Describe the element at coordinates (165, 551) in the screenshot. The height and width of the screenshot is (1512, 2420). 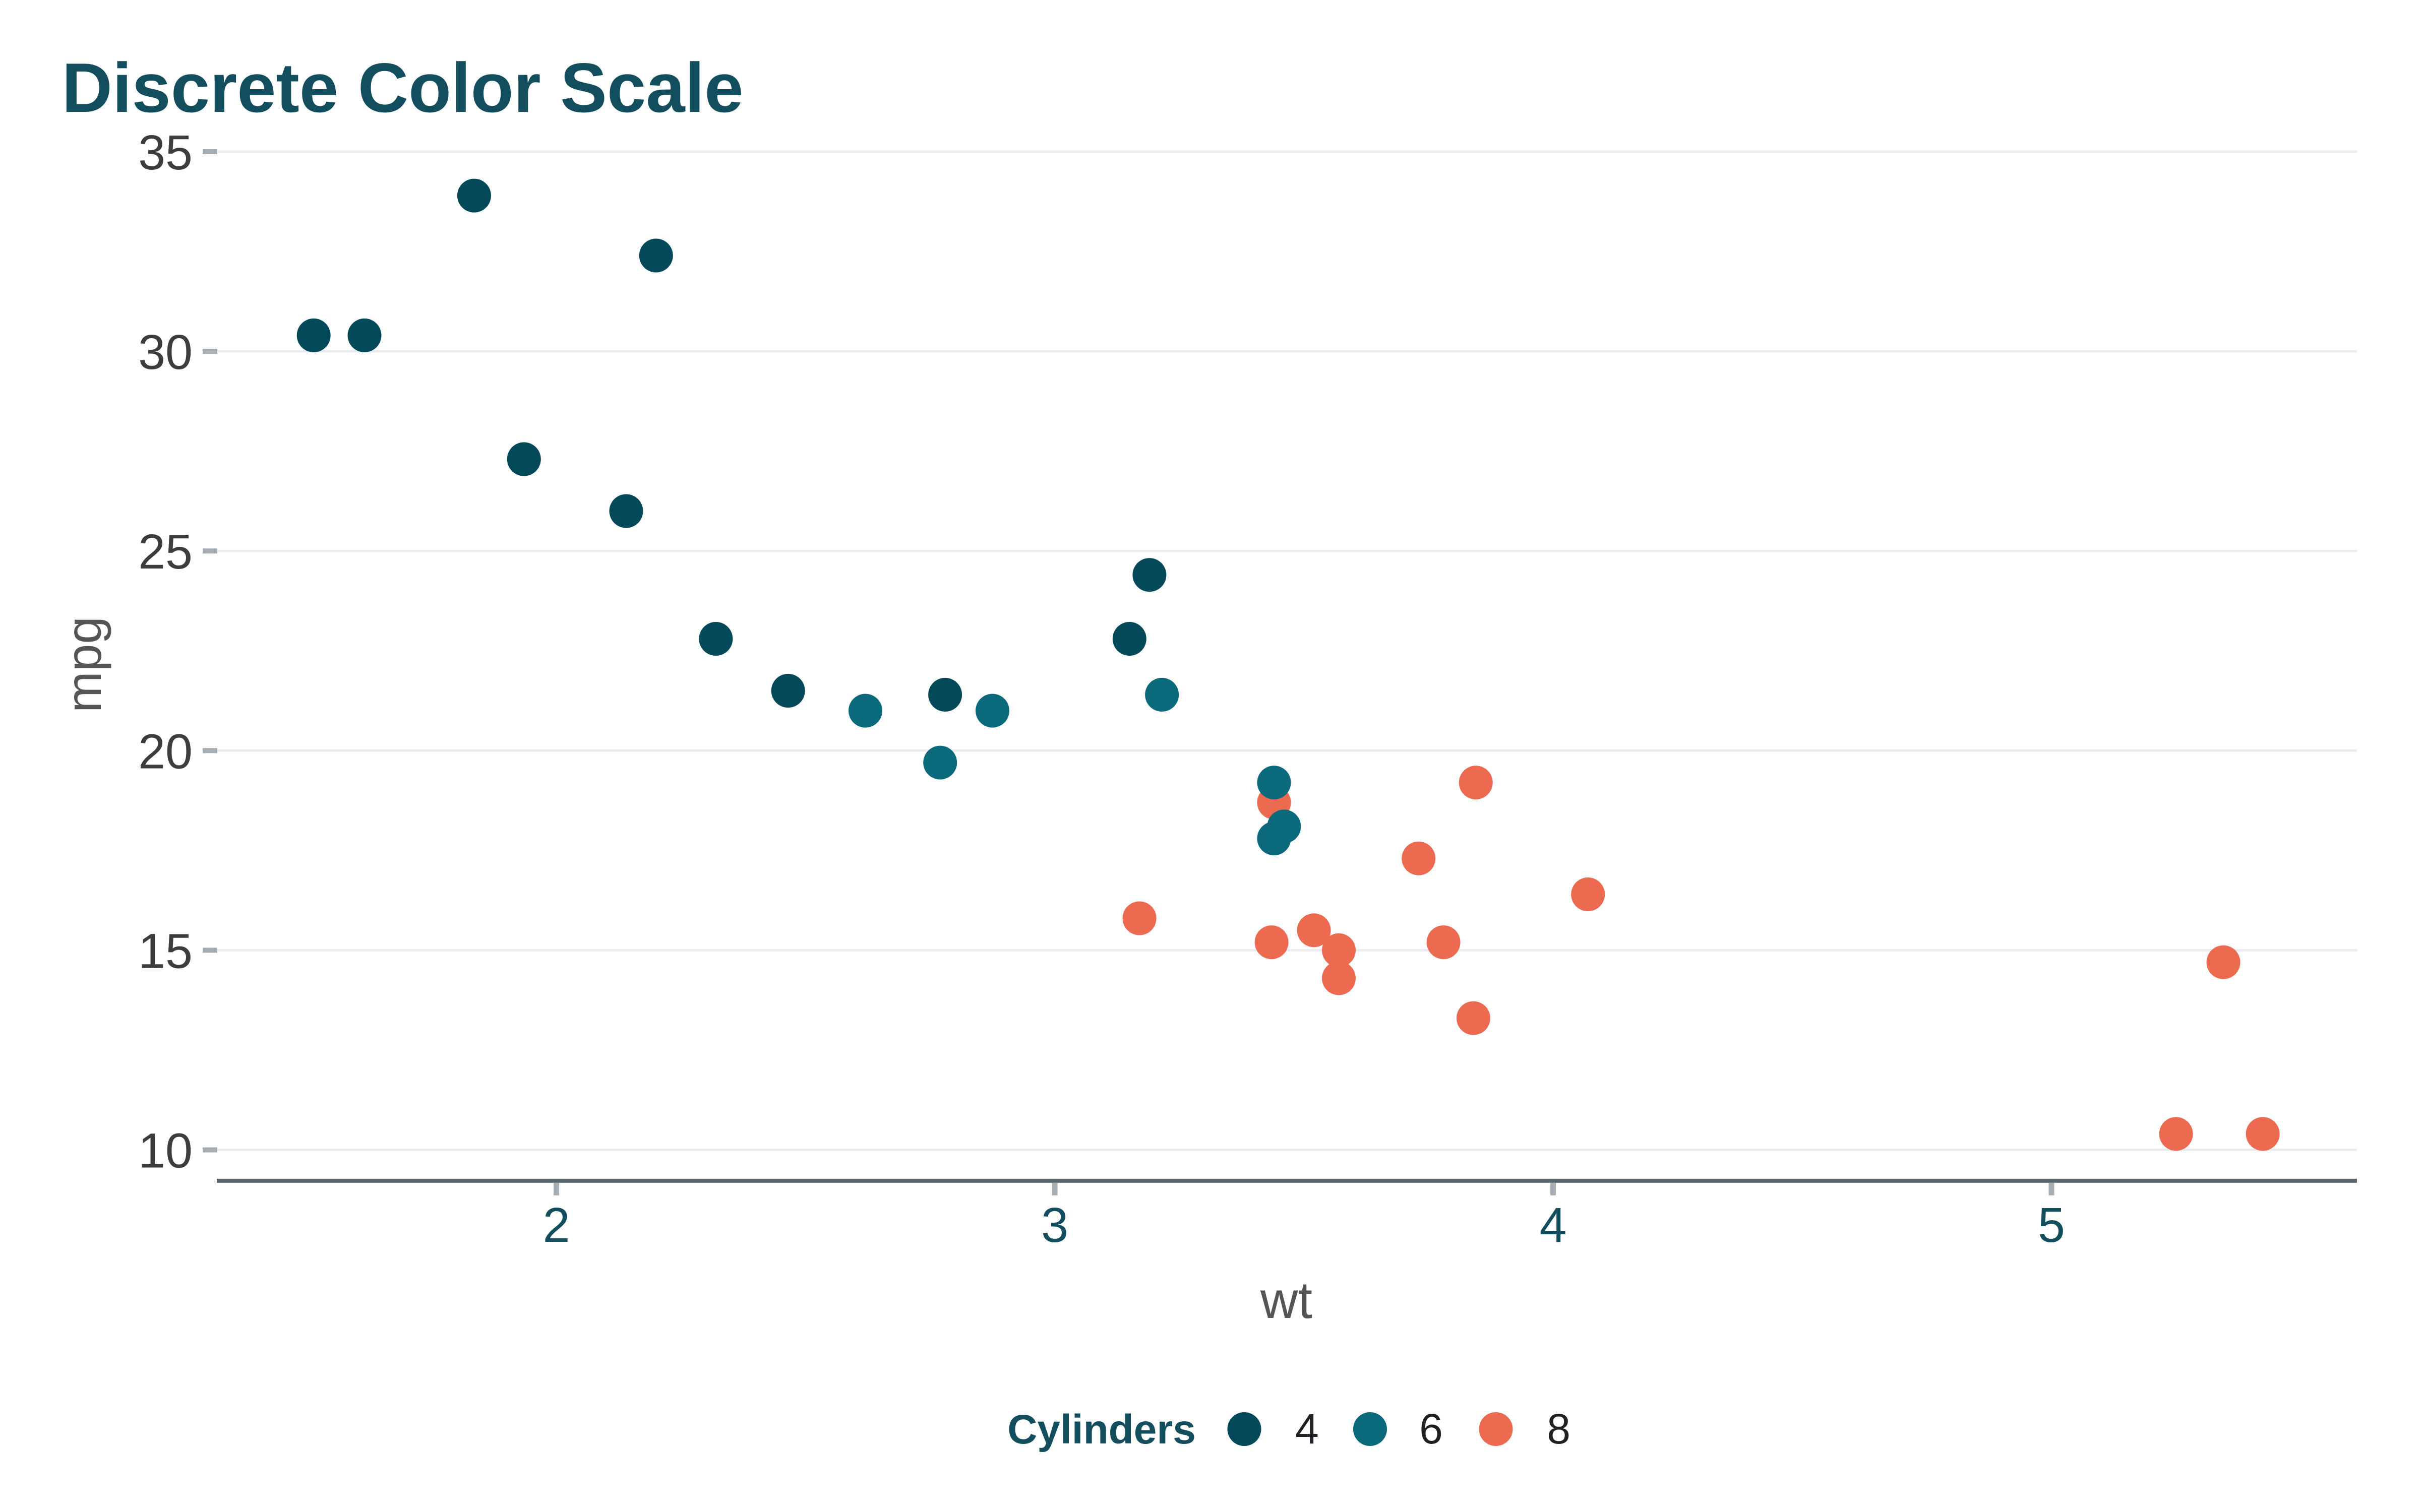
I see `svg-text: 25` at that location.